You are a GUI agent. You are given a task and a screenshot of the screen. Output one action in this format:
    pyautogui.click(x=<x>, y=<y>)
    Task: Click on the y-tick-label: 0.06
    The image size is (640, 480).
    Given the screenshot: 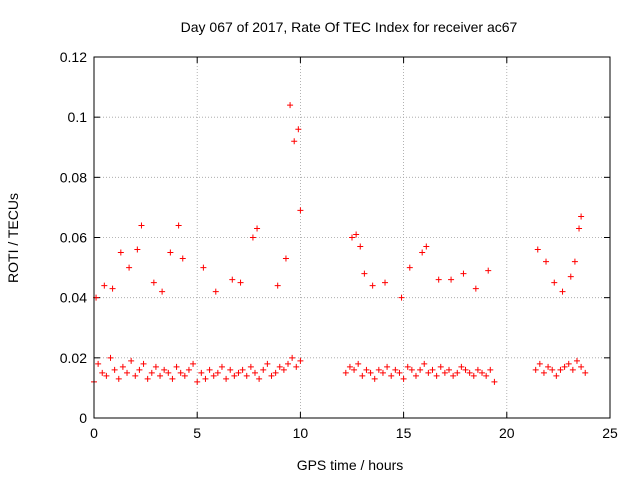 What is the action you would take?
    pyautogui.click(x=73, y=238)
    